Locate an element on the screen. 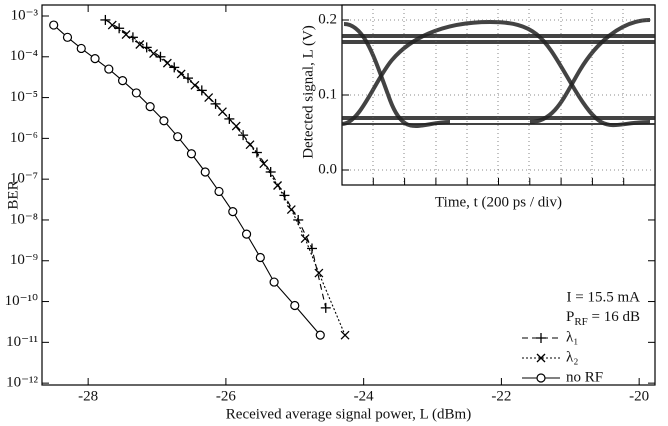 Image resolution: width=668 pixels, height=426 pixels. y-tick-label: 10⁻¹⁰ is located at coordinates (21, 301).